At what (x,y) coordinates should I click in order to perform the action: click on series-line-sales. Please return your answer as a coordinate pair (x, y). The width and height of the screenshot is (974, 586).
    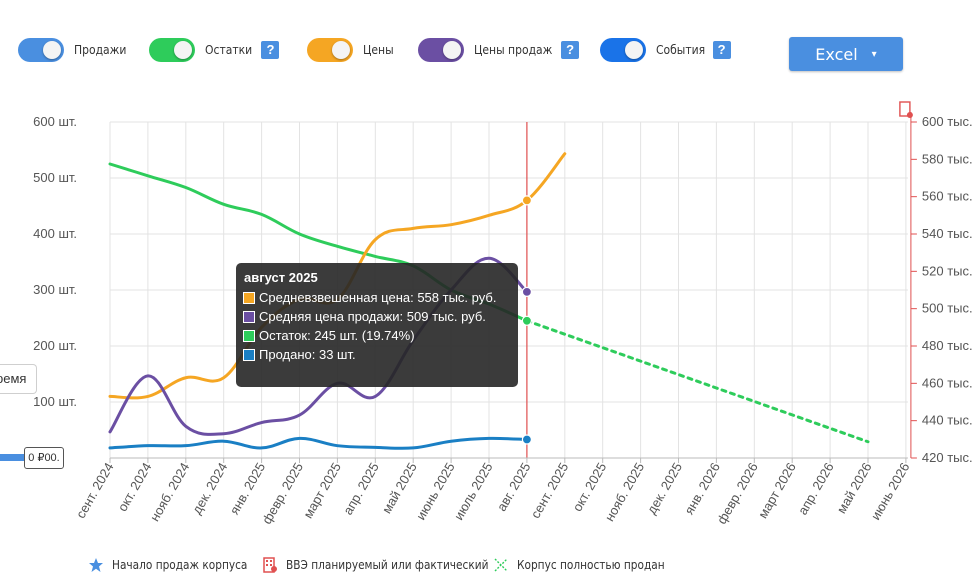
    Looking at the image, I should click on (318, 443).